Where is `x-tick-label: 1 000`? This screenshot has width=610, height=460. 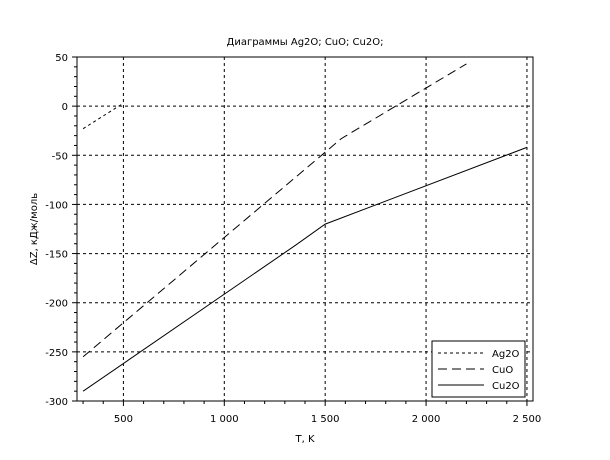
x-tick-label: 1 000 is located at coordinates (224, 419).